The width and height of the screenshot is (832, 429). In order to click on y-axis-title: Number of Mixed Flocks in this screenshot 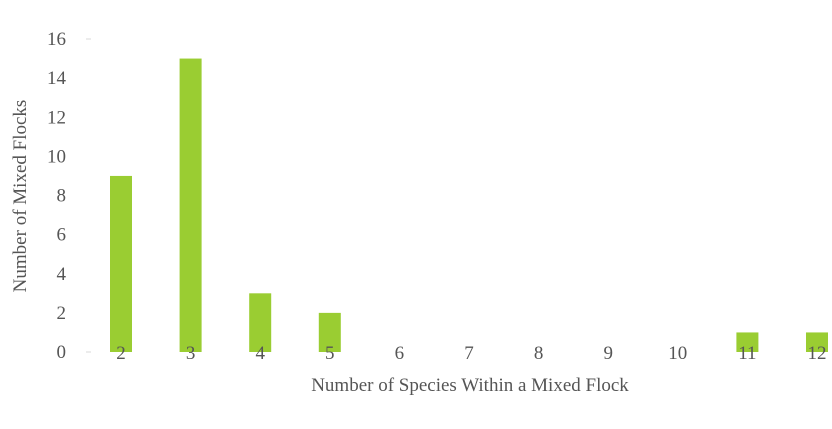, I will do `click(20, 196)`.